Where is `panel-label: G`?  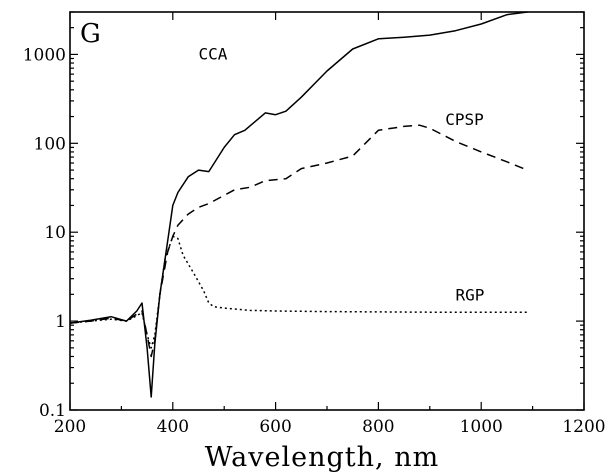
panel-label: G is located at coordinates (90, 34).